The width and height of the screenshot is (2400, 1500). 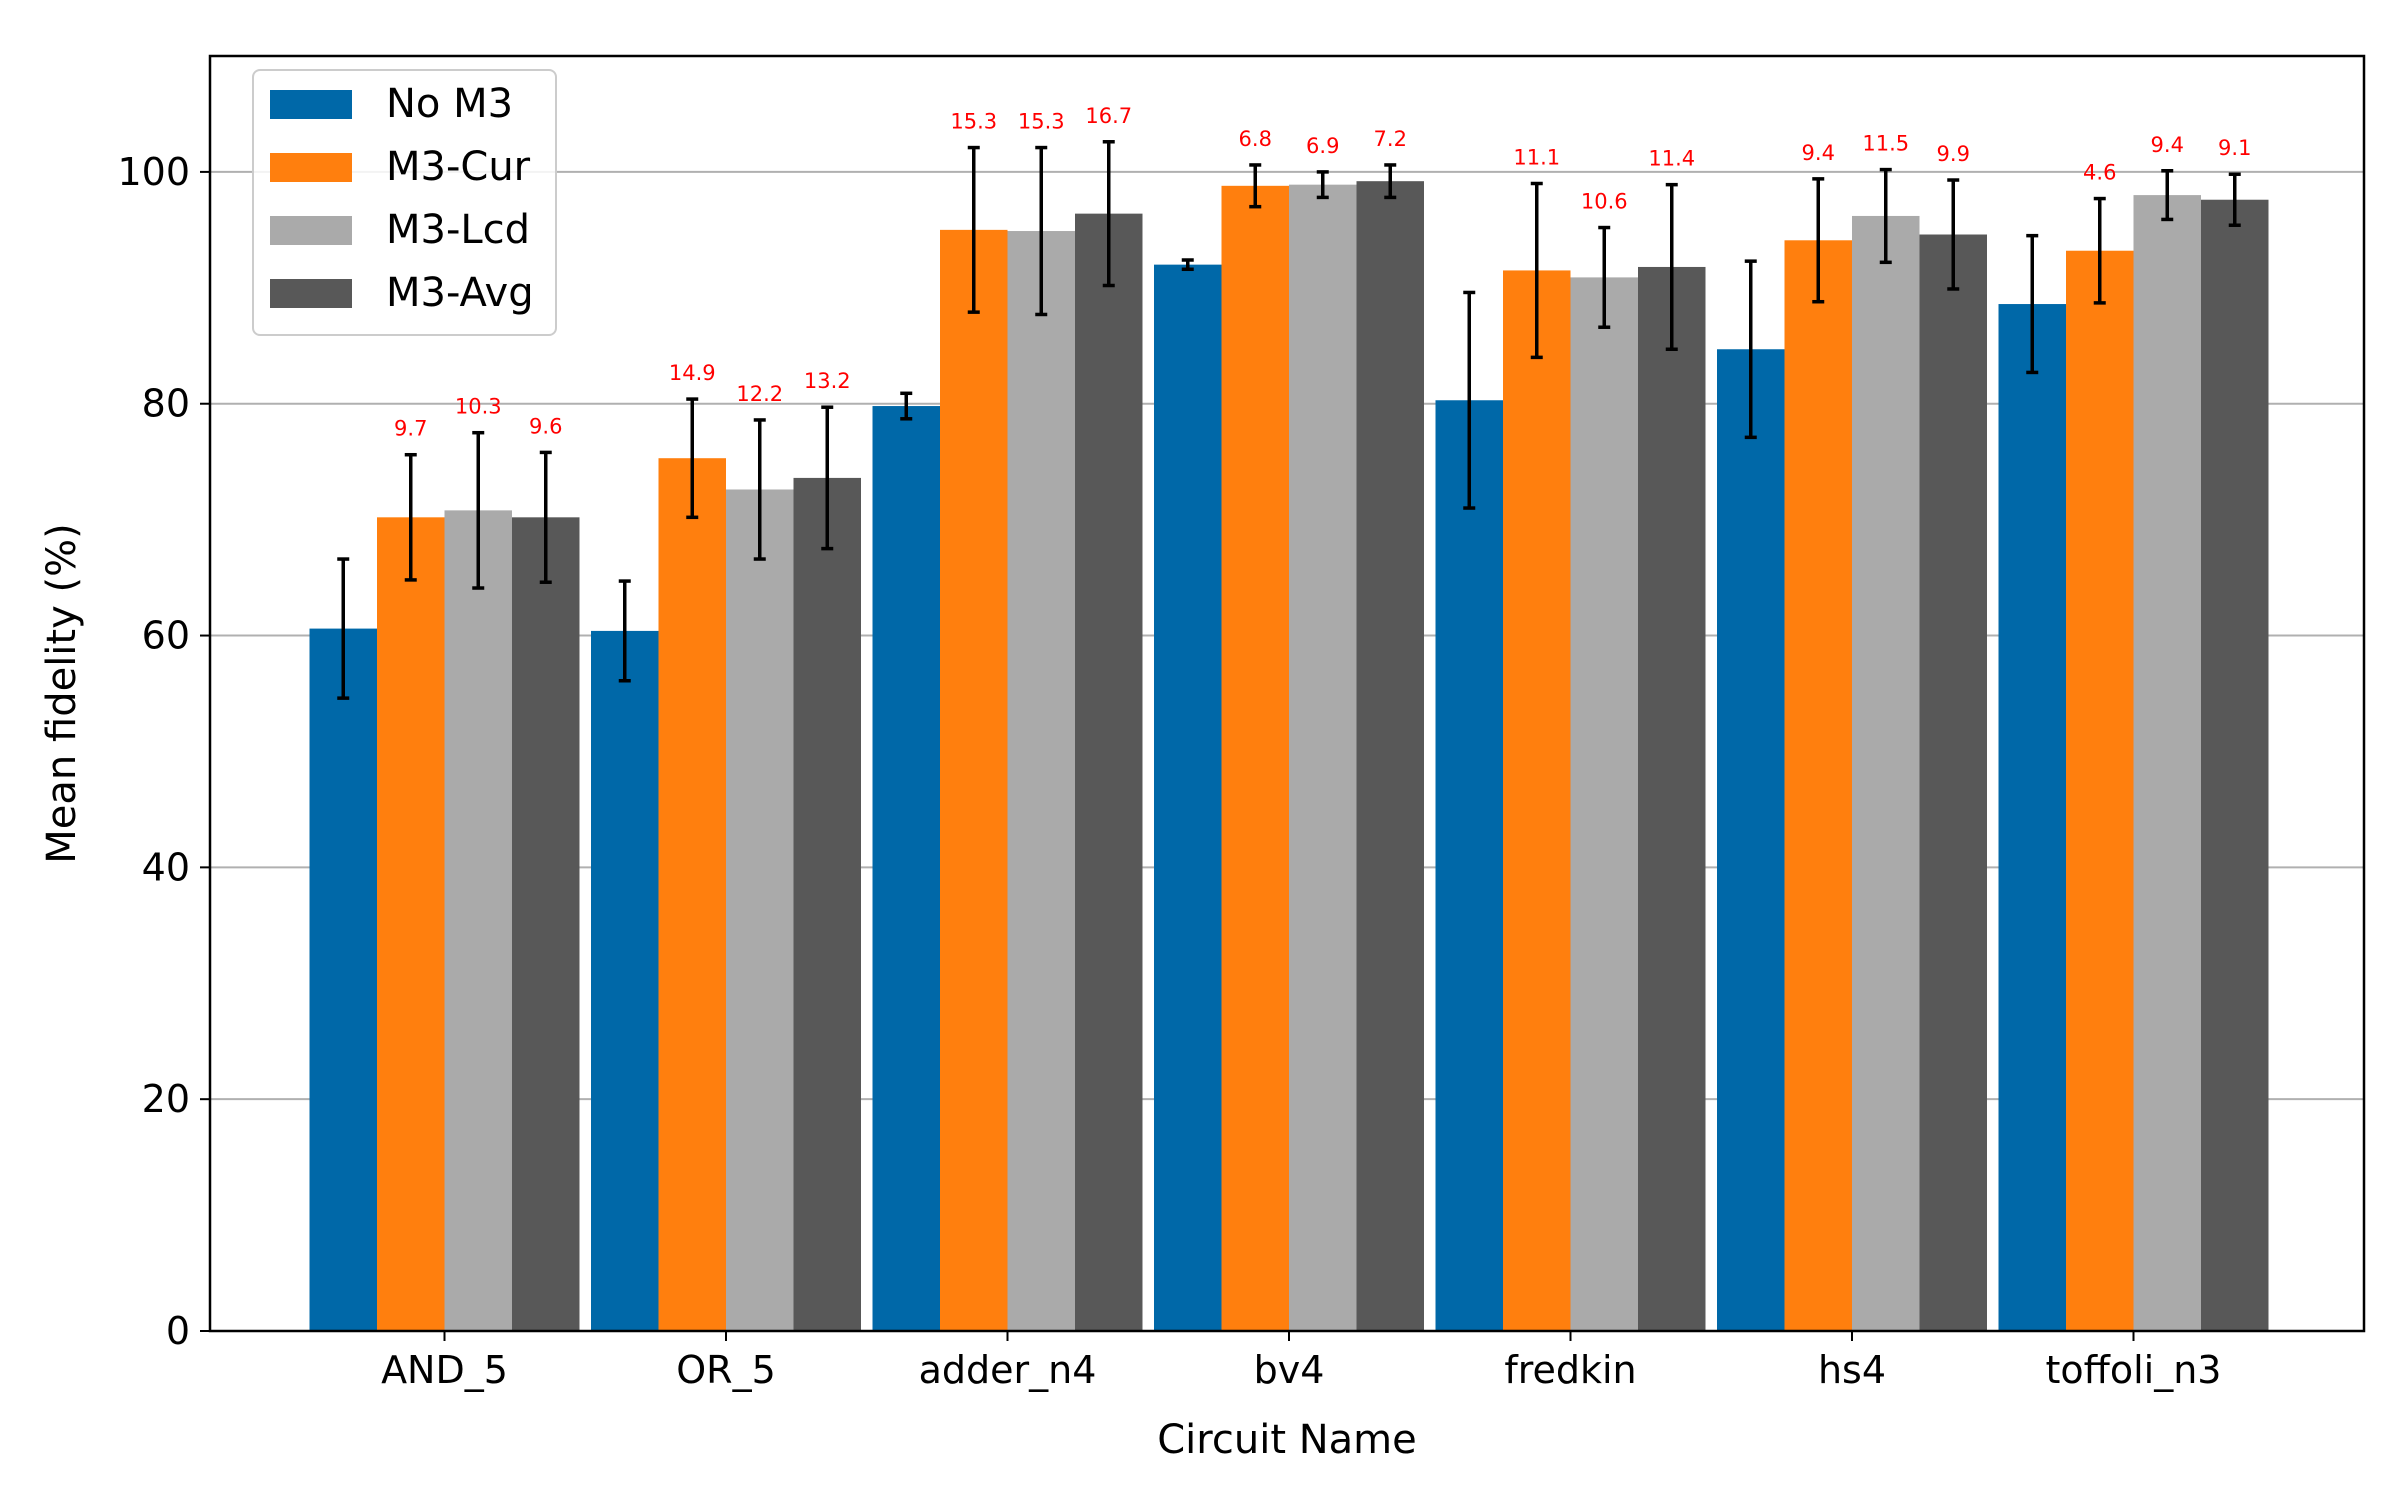 What do you see at coordinates (726, 1370) in the screenshot?
I see `x-tick-label: OR_5` at bounding box center [726, 1370].